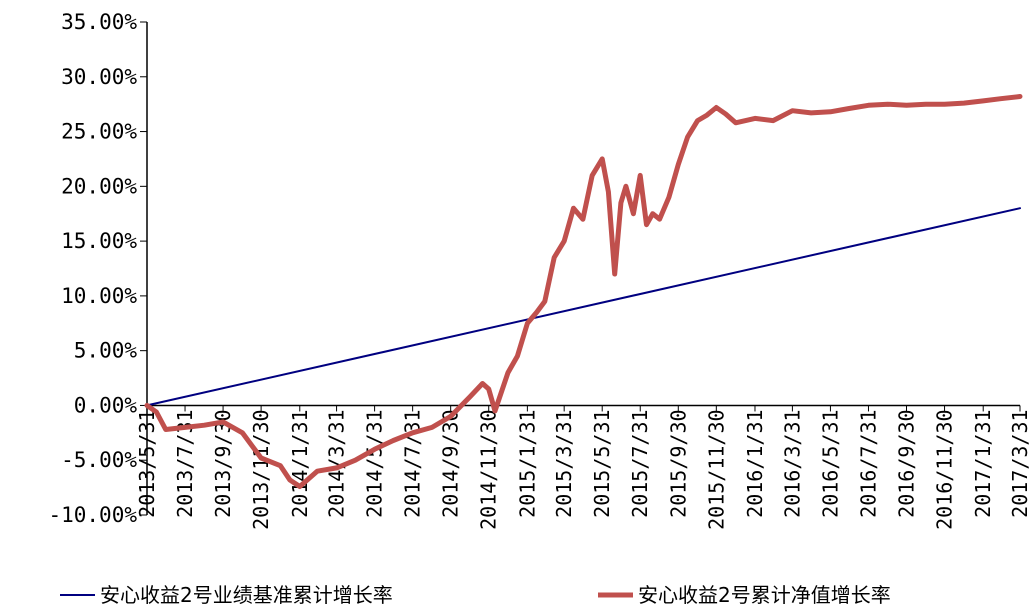 The width and height of the screenshot is (1035, 610). What do you see at coordinates (99, 460) in the screenshot?
I see `y-tick-label: -5.00%` at bounding box center [99, 460].